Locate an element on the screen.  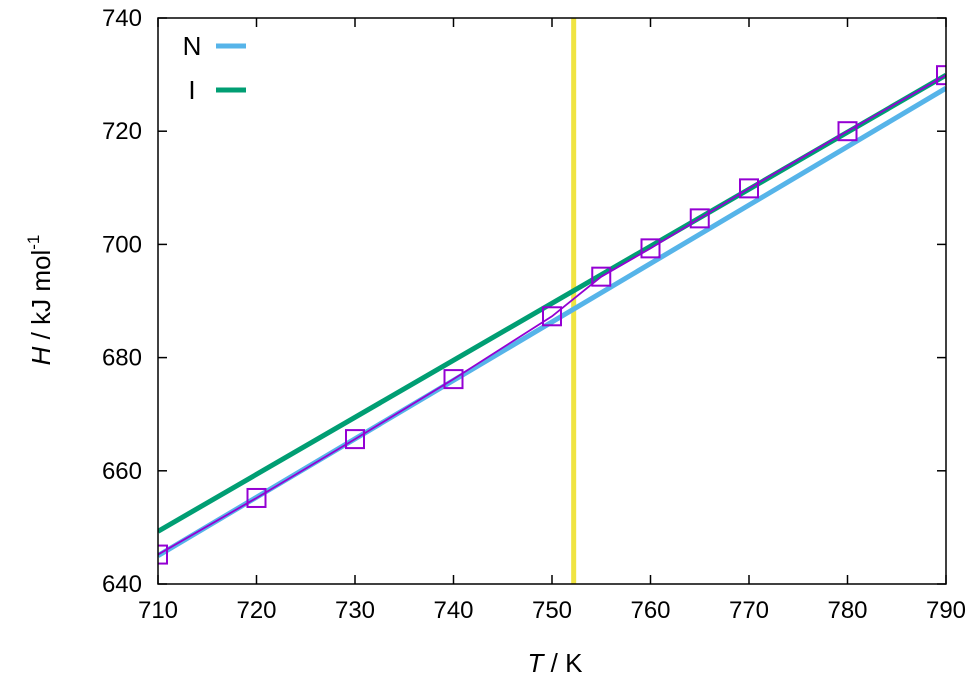
x-tick-label: 780 is located at coordinates (847, 610).